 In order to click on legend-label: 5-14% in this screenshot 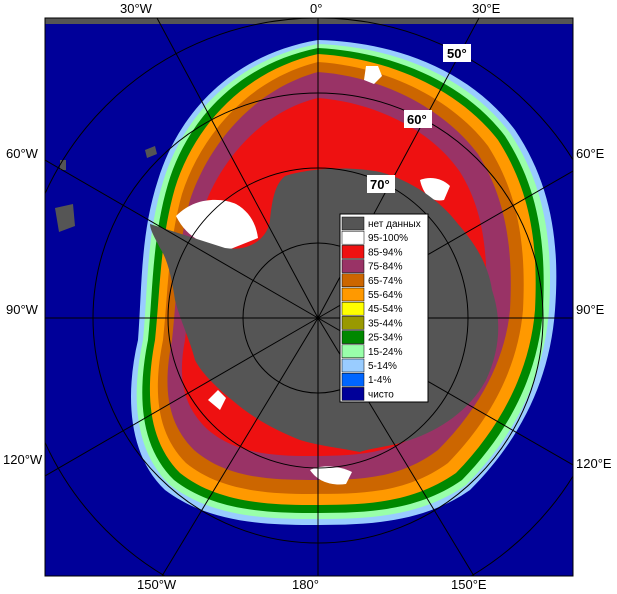, I will do `click(382, 366)`.